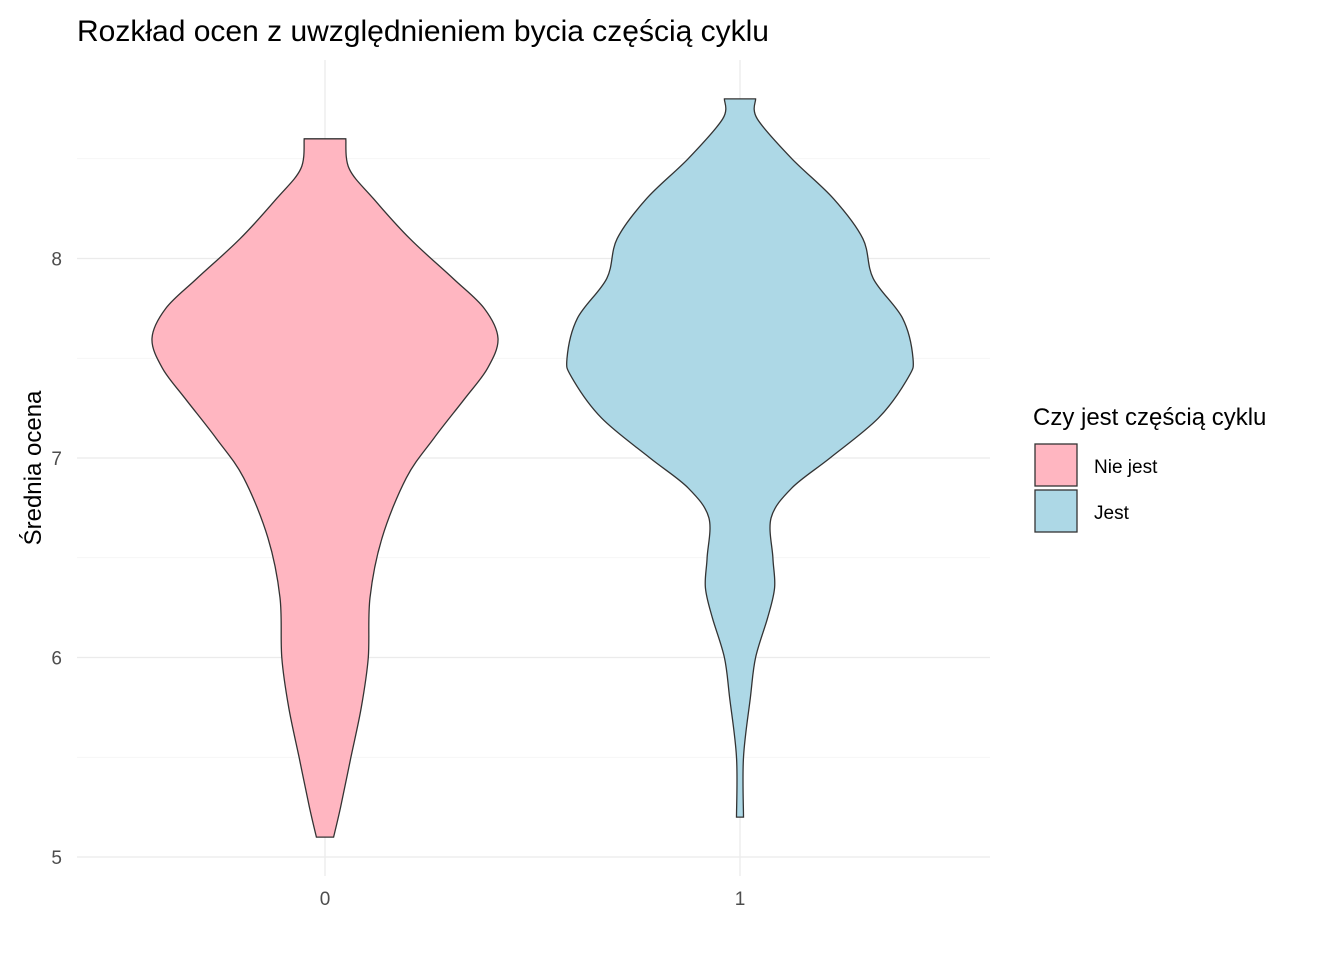  What do you see at coordinates (325, 899) in the screenshot?
I see `x-tick-label: 0` at bounding box center [325, 899].